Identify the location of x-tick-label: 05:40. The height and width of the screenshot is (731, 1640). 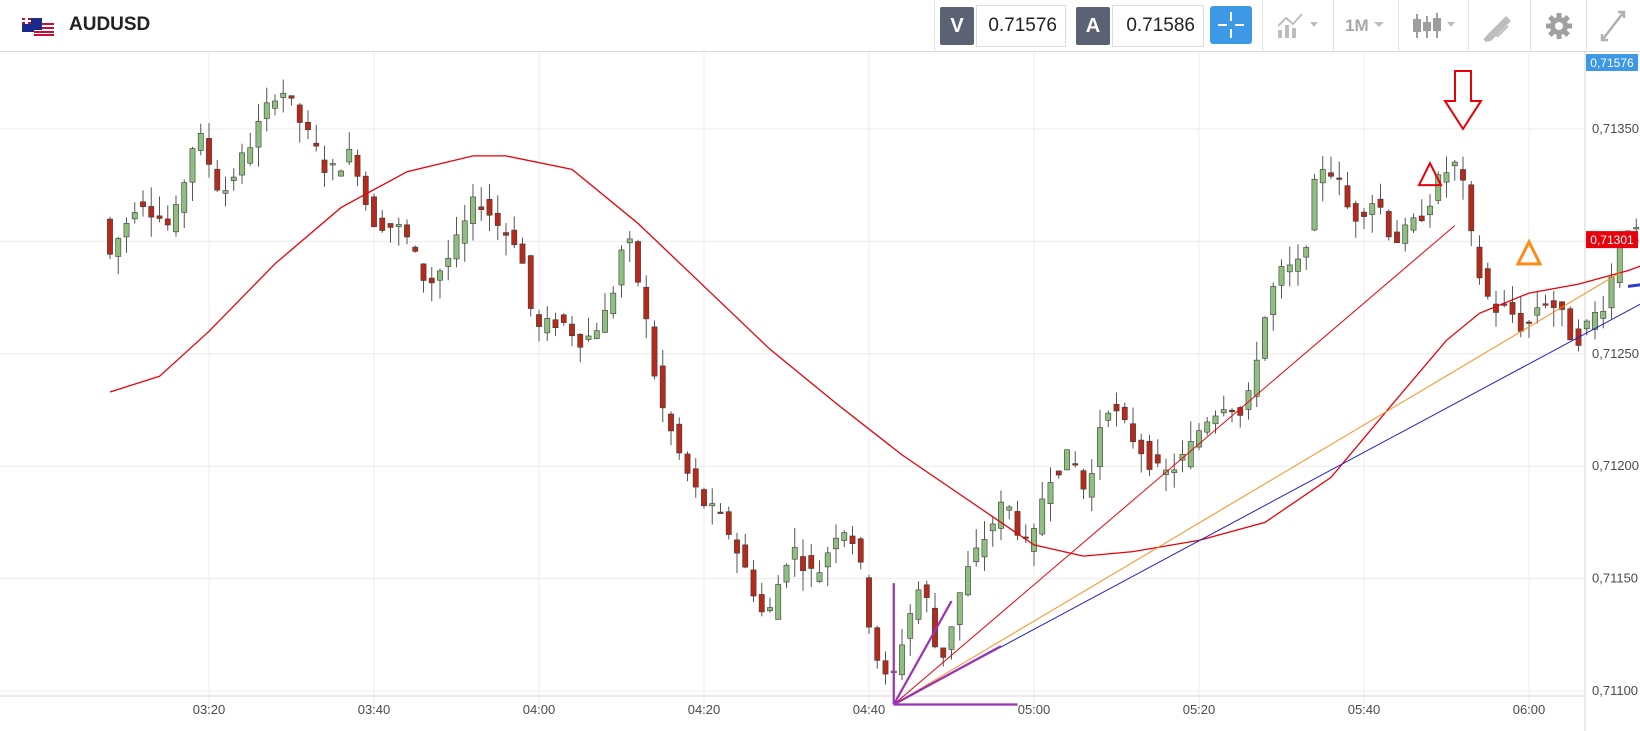
(1364, 709).